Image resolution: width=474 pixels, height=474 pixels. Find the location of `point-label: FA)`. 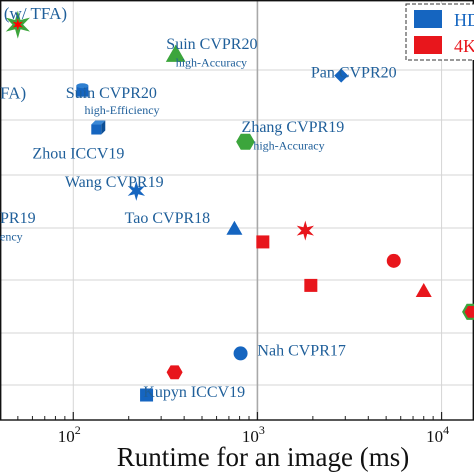

point-label: FA) is located at coordinates (13, 93).